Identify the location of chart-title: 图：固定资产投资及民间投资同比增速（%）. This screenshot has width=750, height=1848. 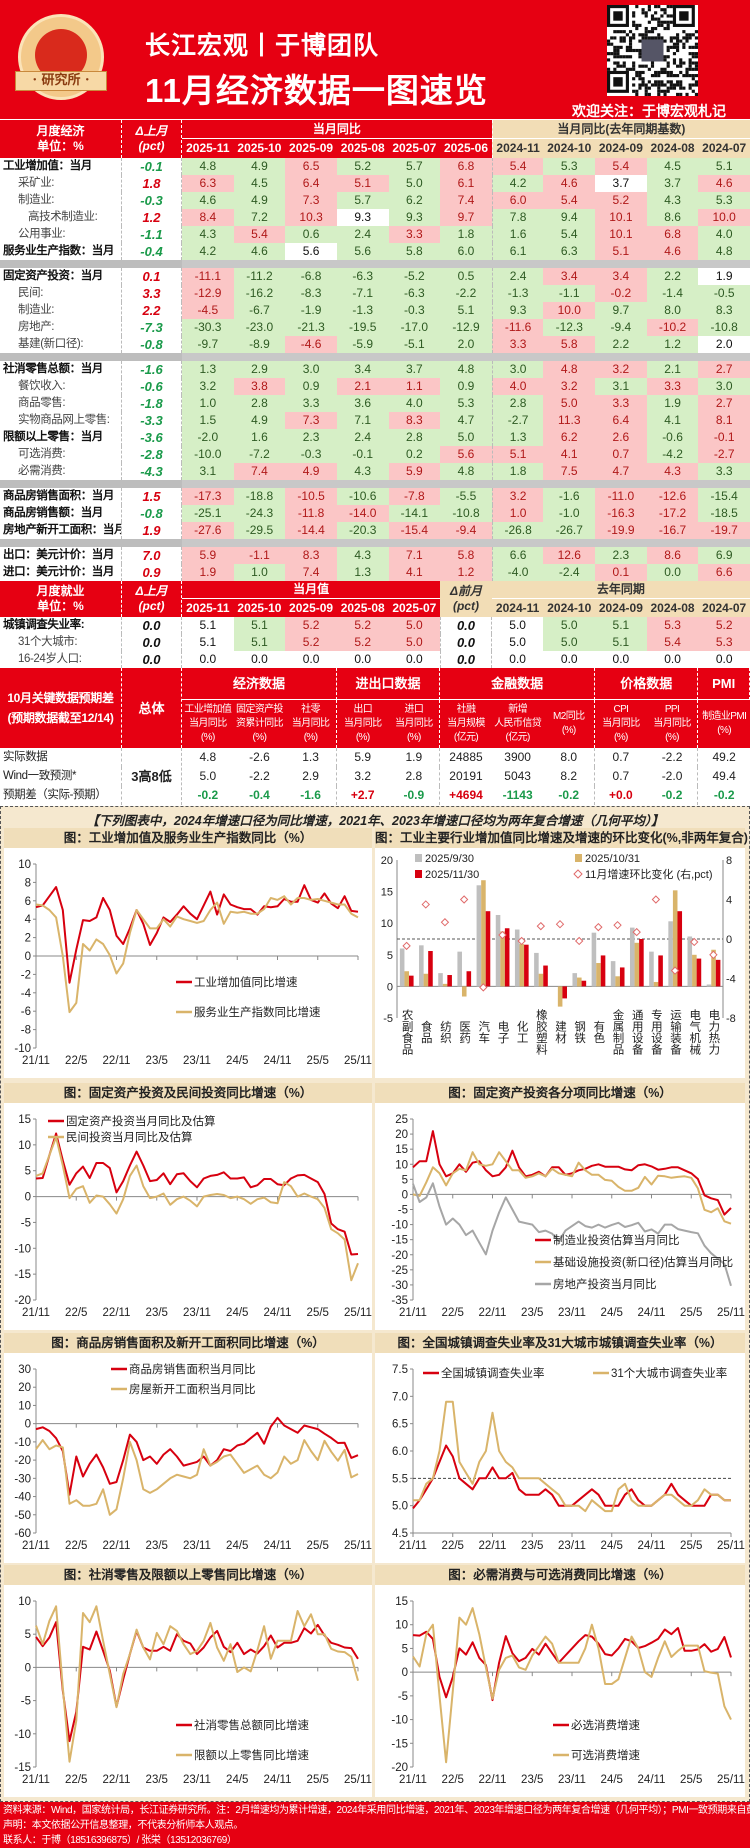
(188, 1093).